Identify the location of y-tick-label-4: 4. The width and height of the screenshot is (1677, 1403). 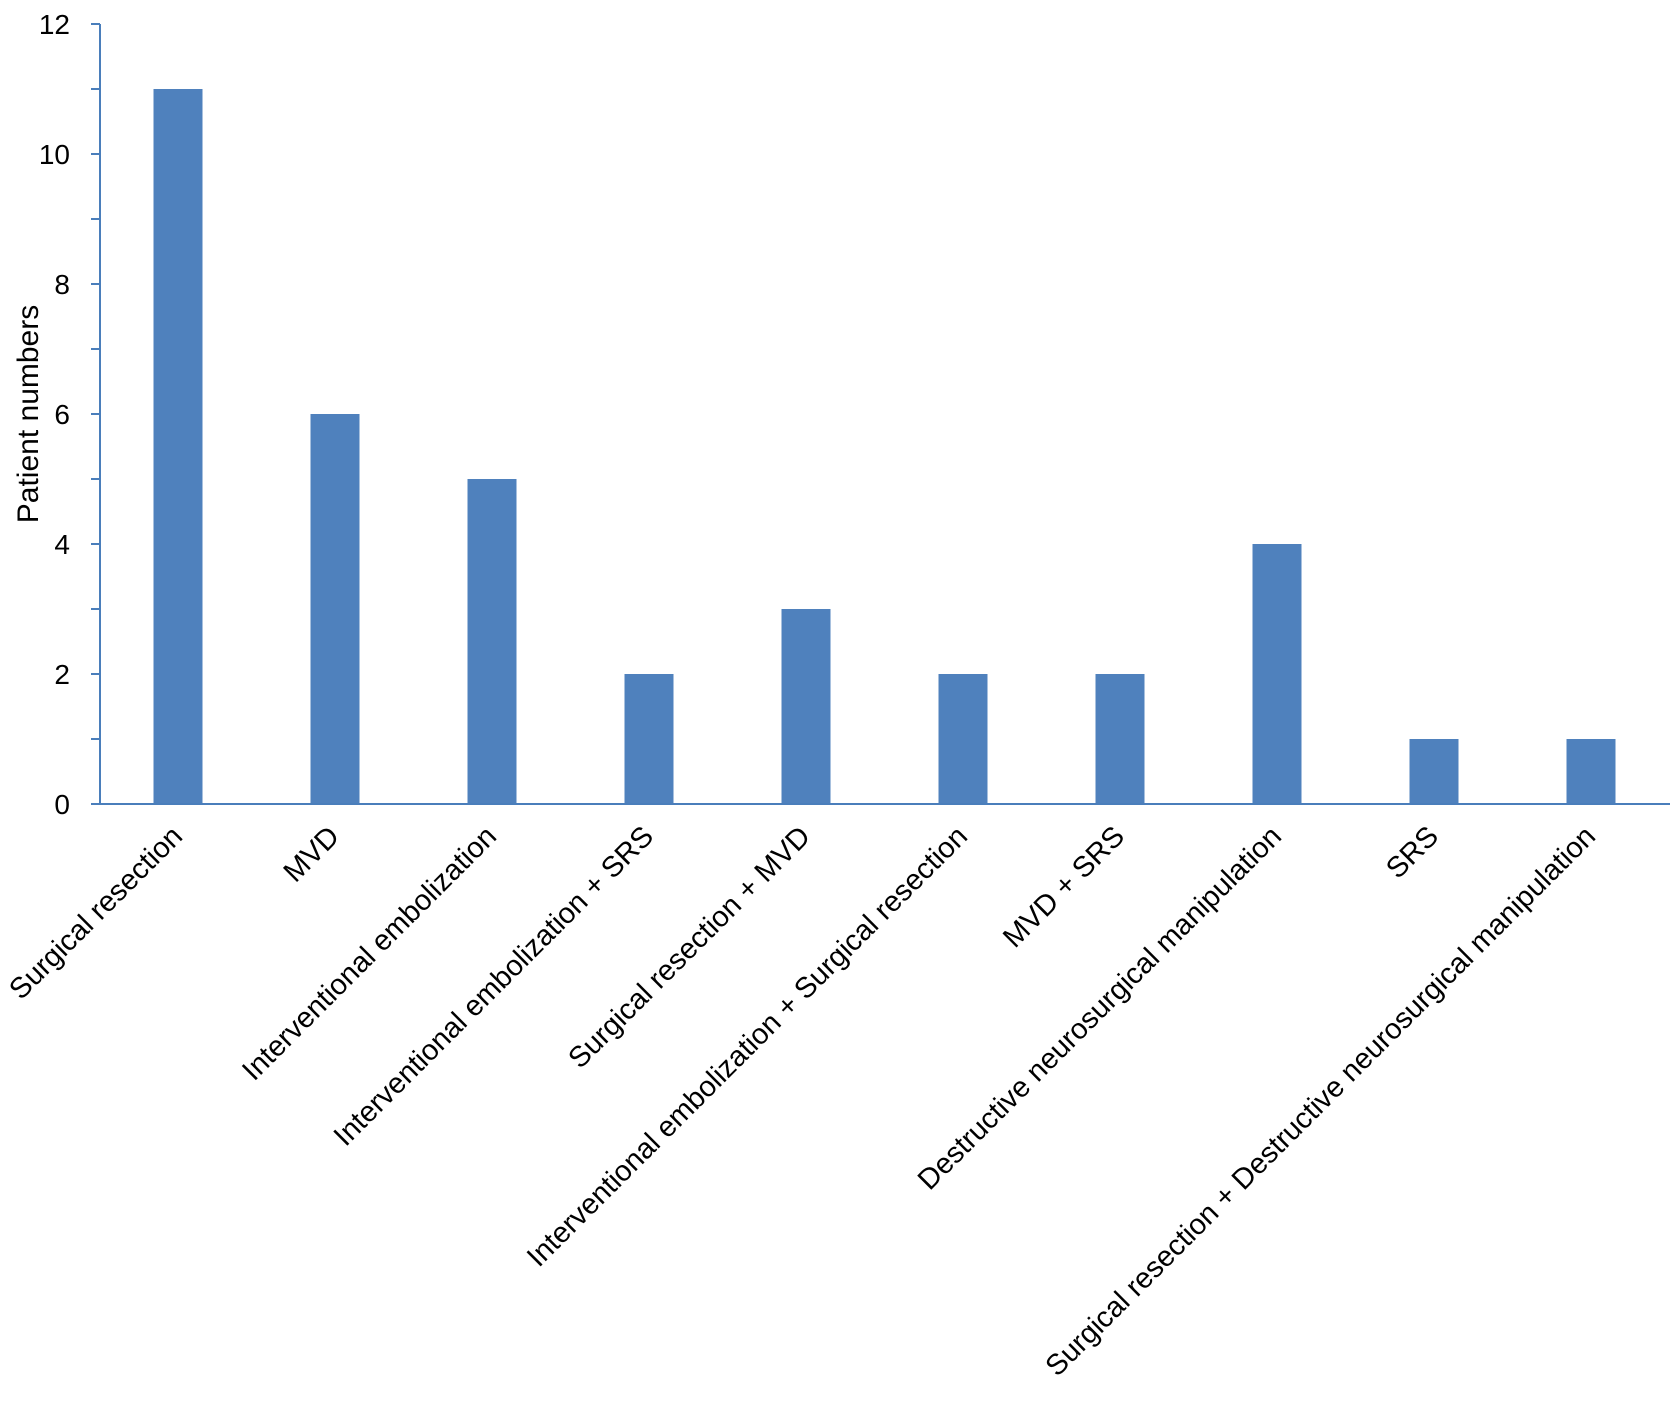
(62, 544).